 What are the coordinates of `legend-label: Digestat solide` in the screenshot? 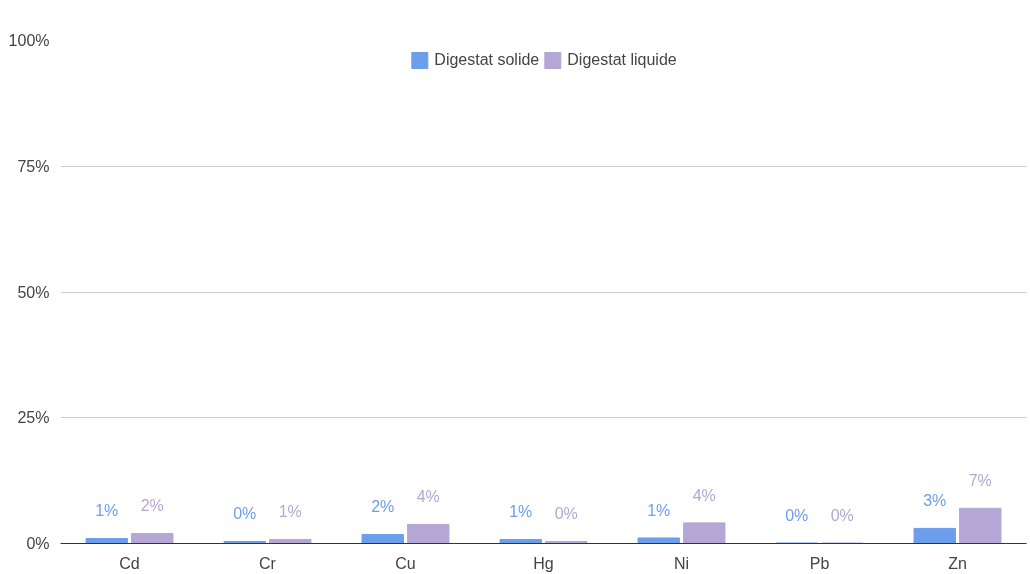 It's located at (487, 60).